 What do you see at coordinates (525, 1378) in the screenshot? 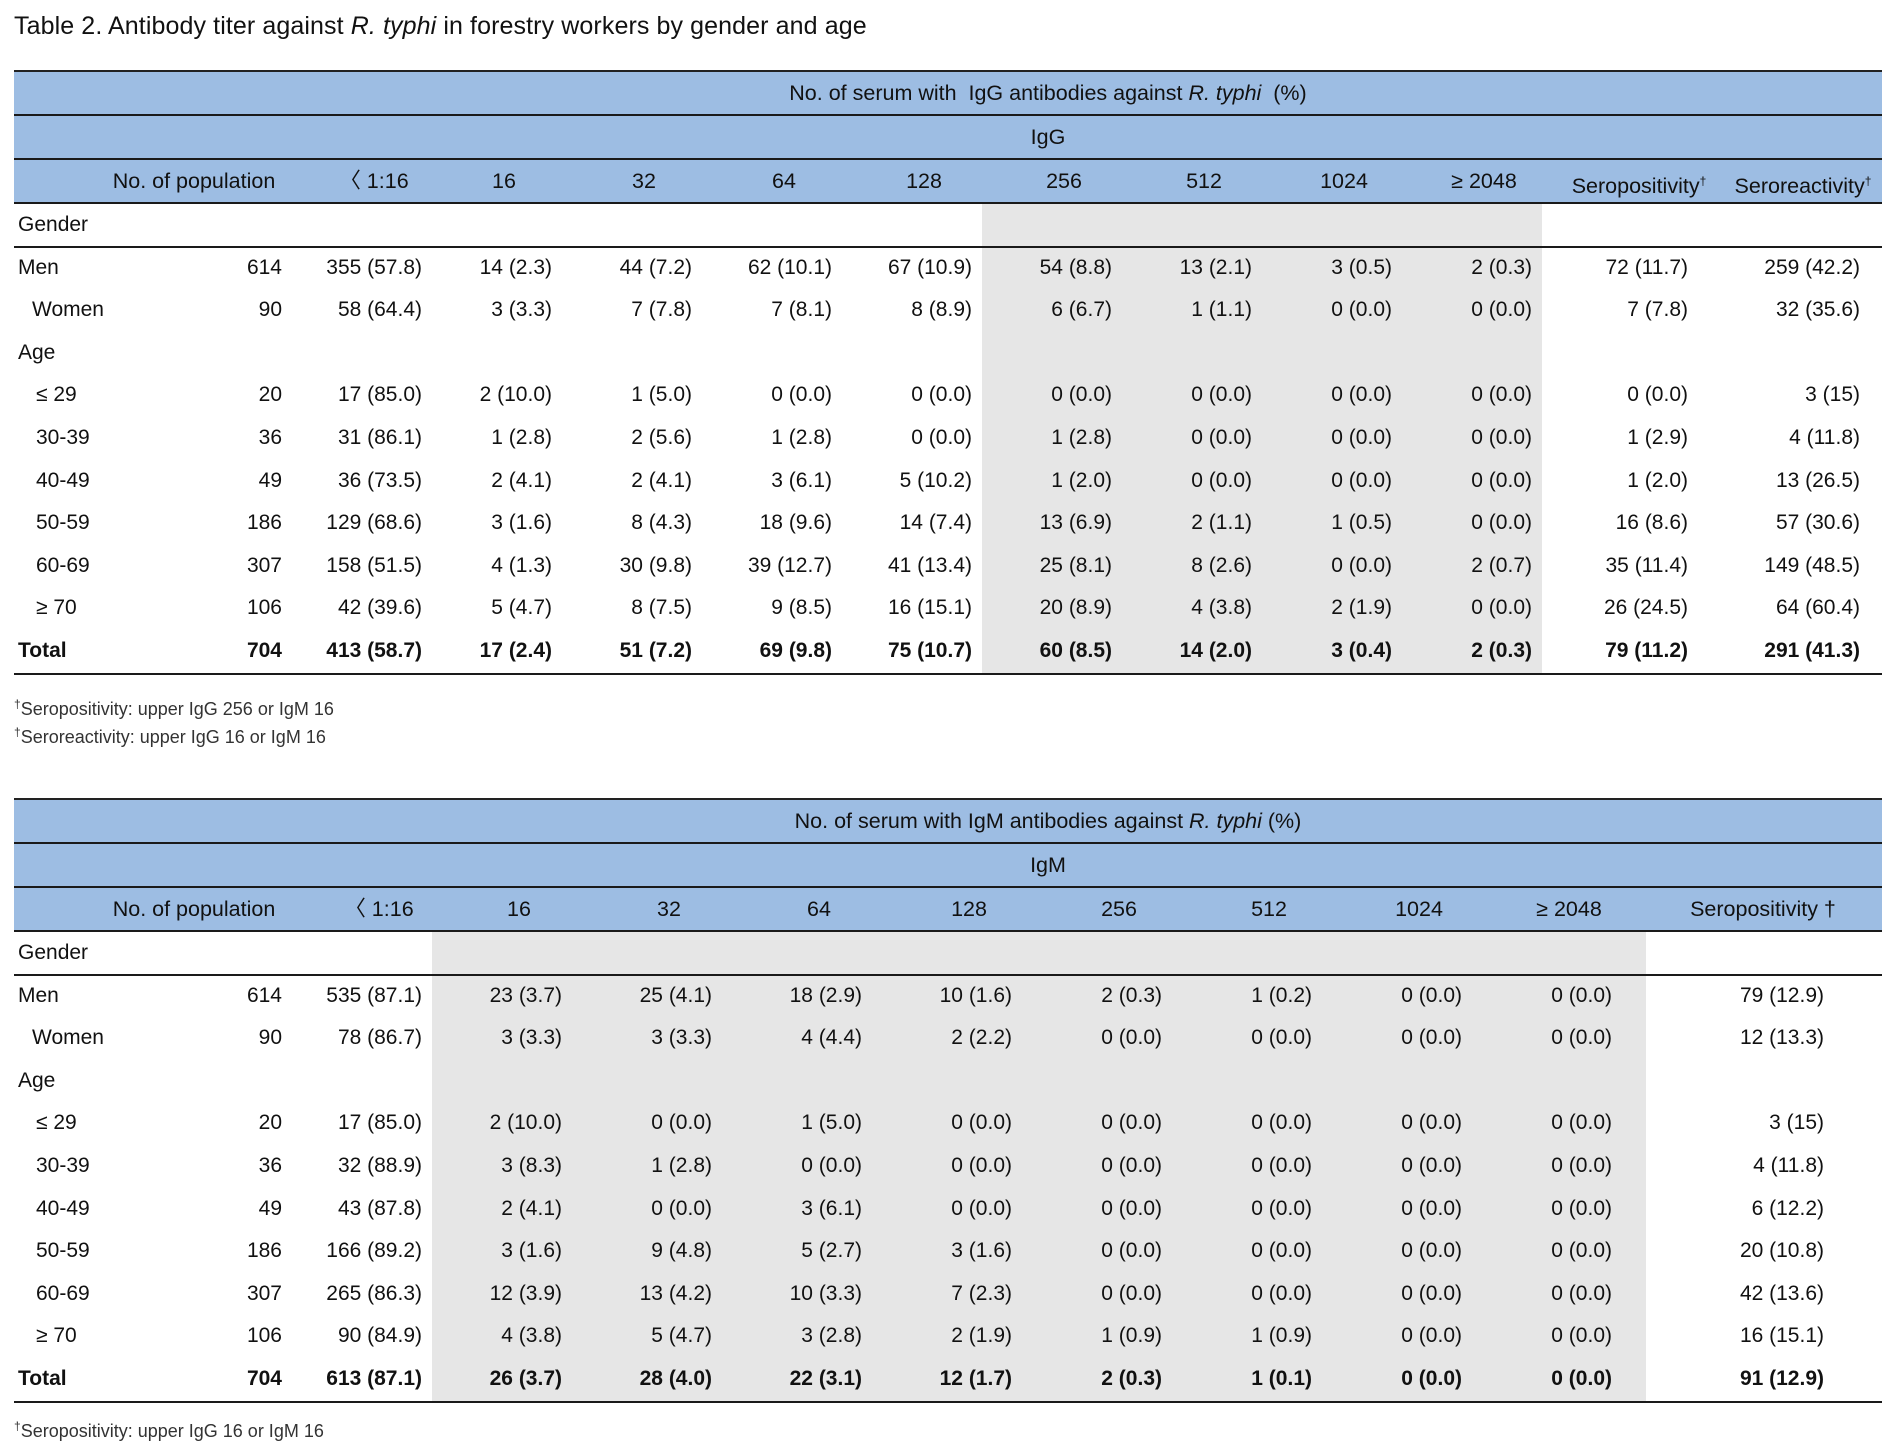
I see `igm-total-row-cell-2: 26 (3.7)` at bounding box center [525, 1378].